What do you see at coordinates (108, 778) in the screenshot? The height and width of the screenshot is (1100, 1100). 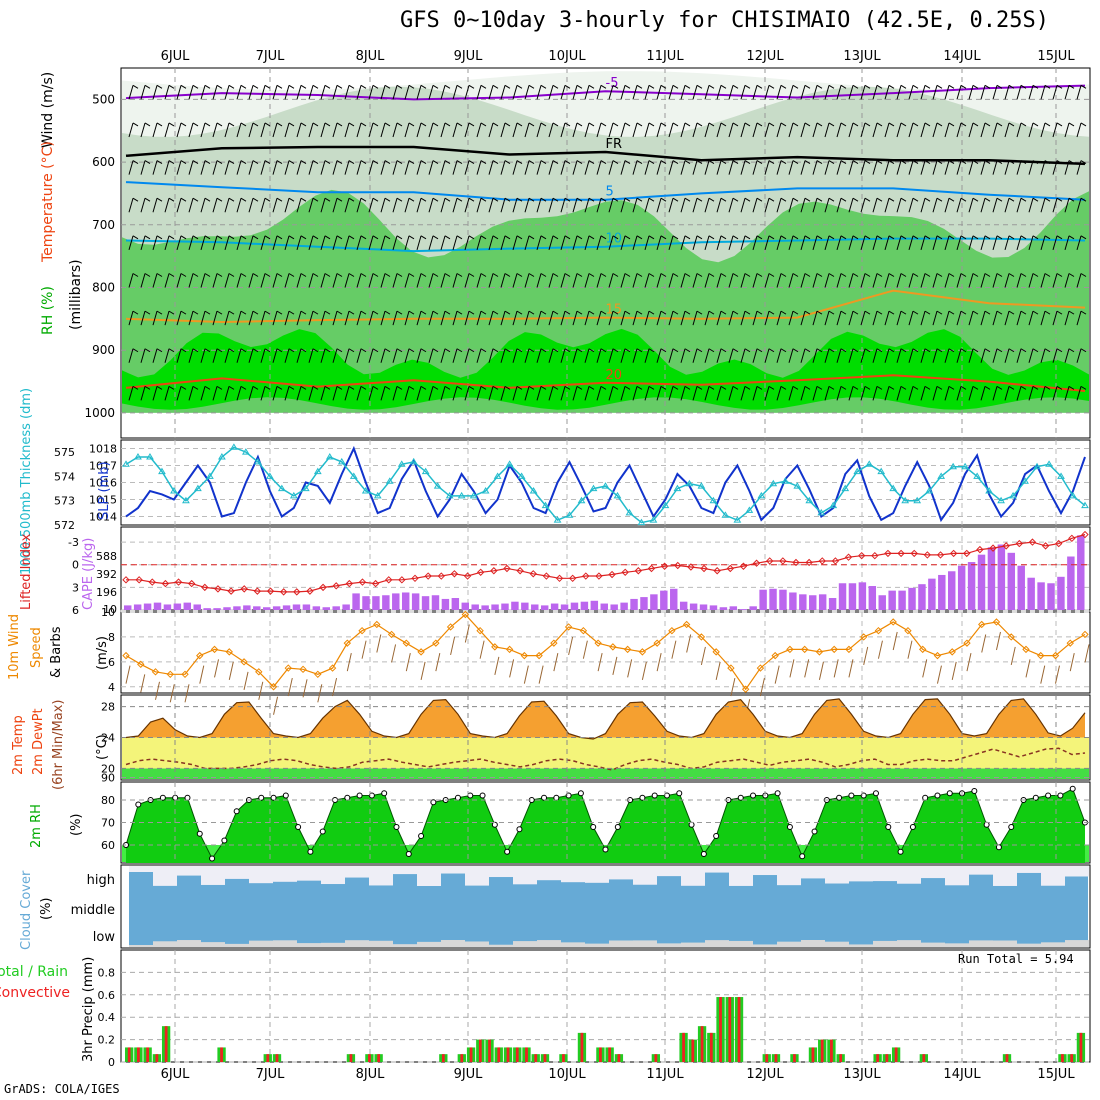 I see `y-tick-rh-90: 90` at bounding box center [108, 778].